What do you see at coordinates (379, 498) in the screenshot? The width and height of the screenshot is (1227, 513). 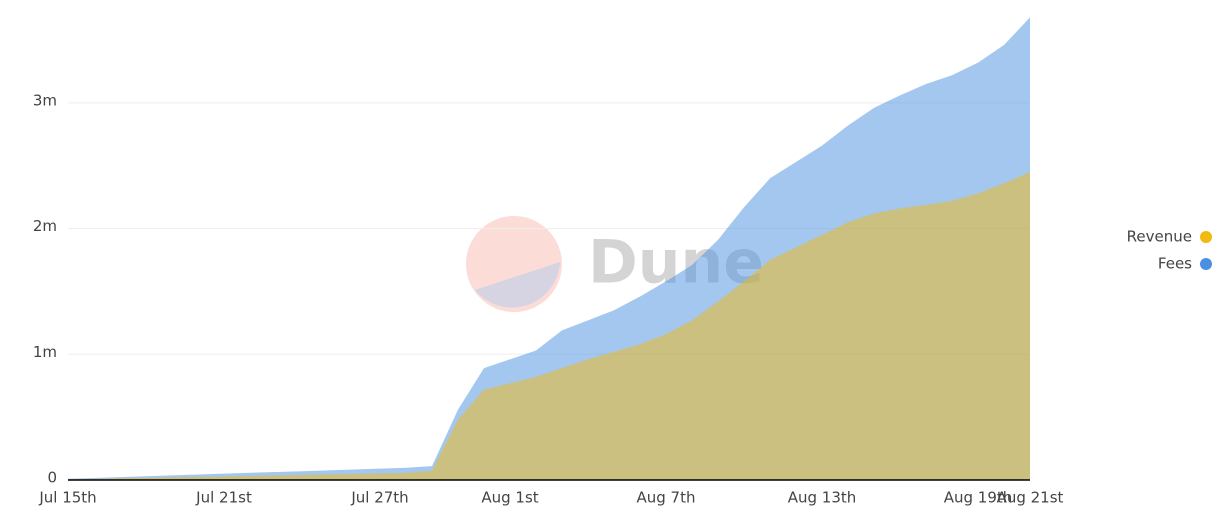 I see `x-tick-label: Jul 27th` at bounding box center [379, 498].